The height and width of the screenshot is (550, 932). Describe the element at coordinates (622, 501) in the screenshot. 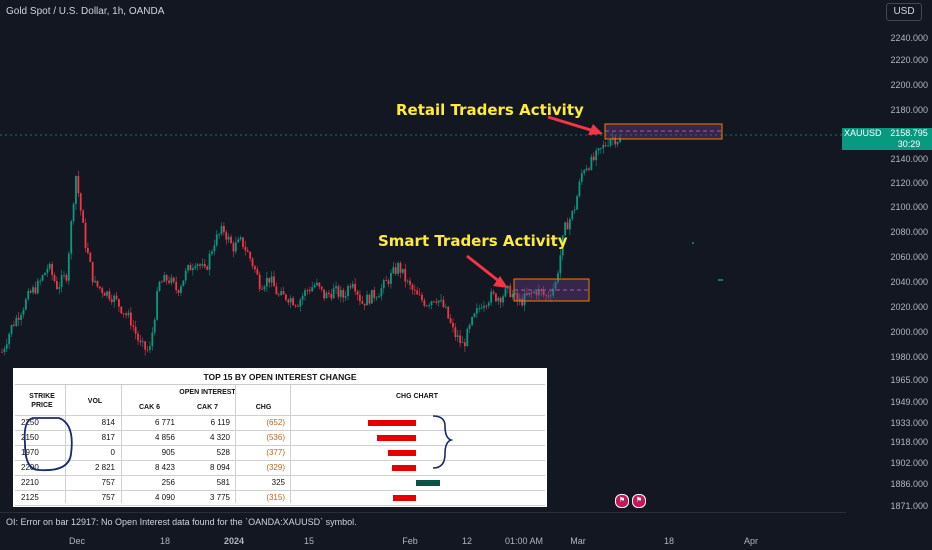

I see `event-flag-1: ⚑` at that location.